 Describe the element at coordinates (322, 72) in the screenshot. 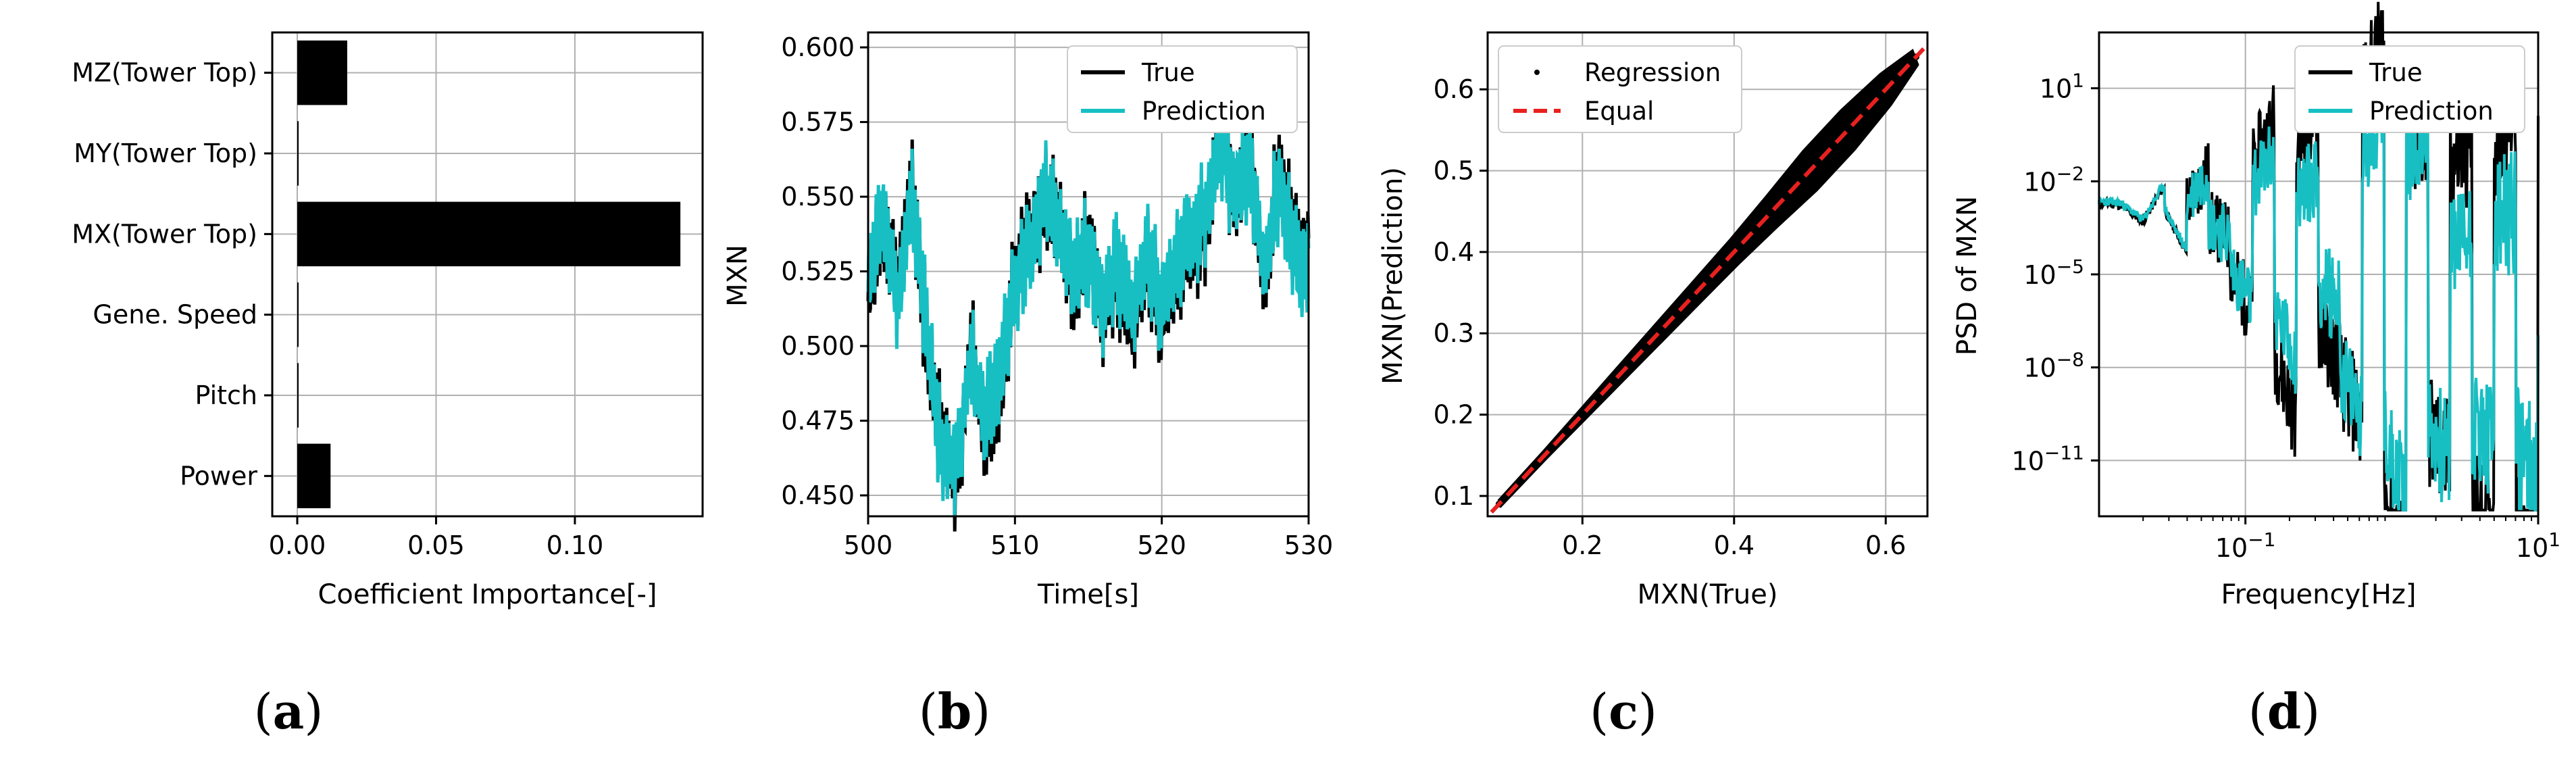

I see `bar-mz-tower-top-` at that location.